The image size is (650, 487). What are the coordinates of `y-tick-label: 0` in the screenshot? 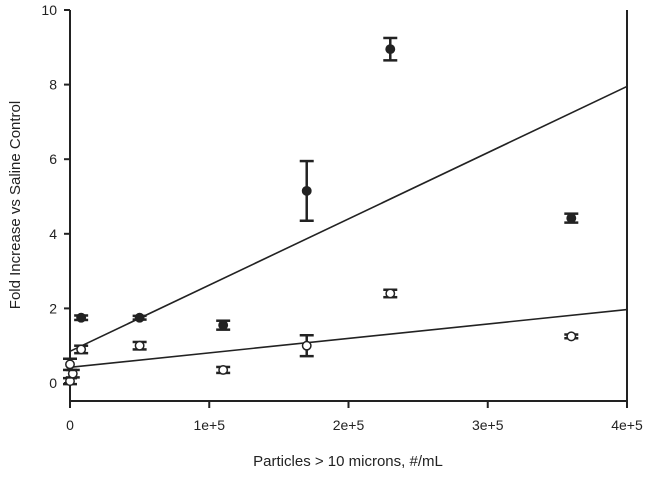 It's located at (53, 383).